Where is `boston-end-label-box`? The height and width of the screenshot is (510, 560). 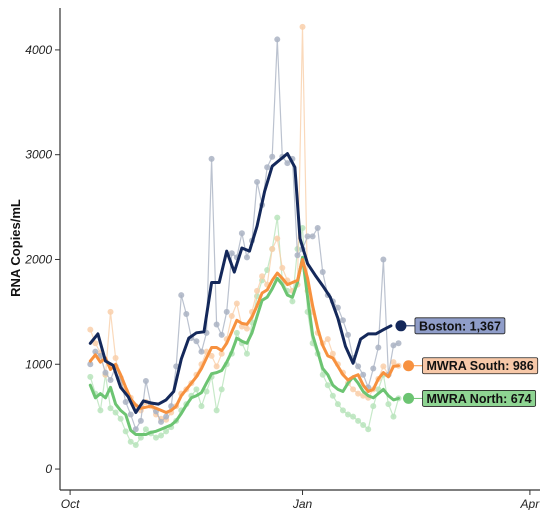
boston-end-label-box is located at coordinates (460, 326).